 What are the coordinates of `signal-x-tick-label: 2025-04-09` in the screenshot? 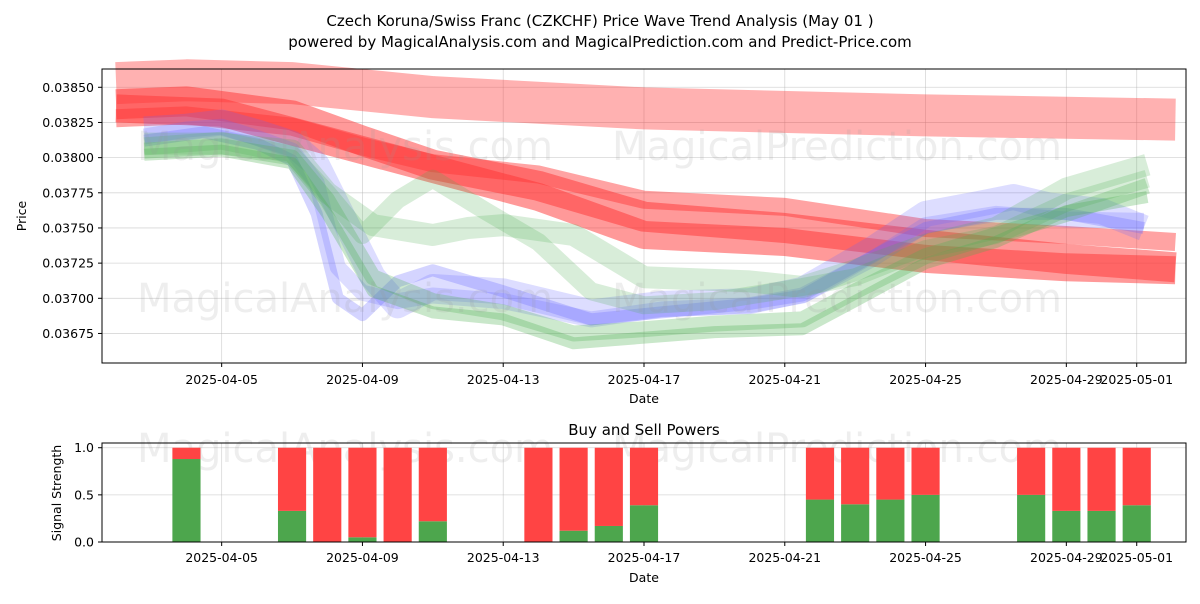 It's located at (362, 557).